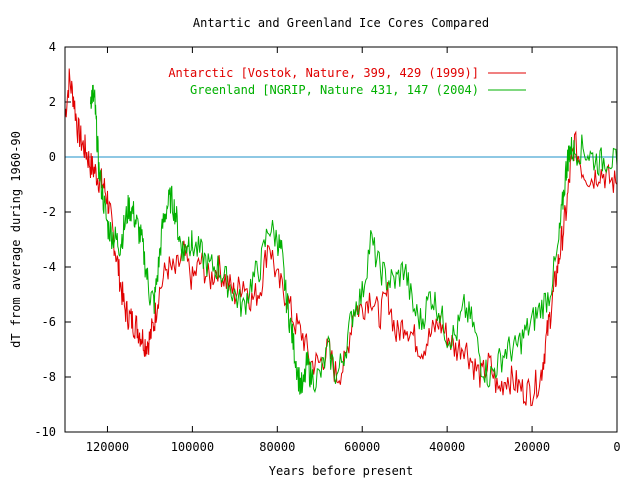  I want to click on x-tick-label: 40000, so click(447, 447).